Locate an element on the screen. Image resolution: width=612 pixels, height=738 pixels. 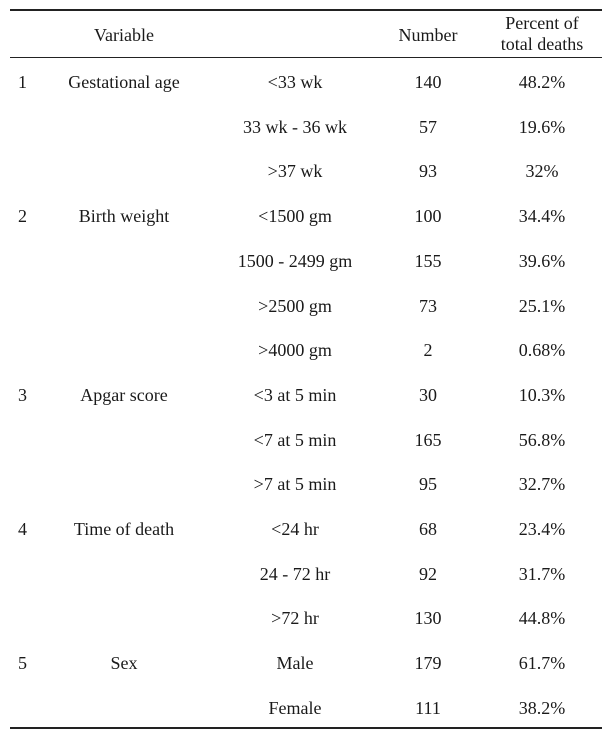
row-level: >2500 gm is located at coordinates (295, 305).